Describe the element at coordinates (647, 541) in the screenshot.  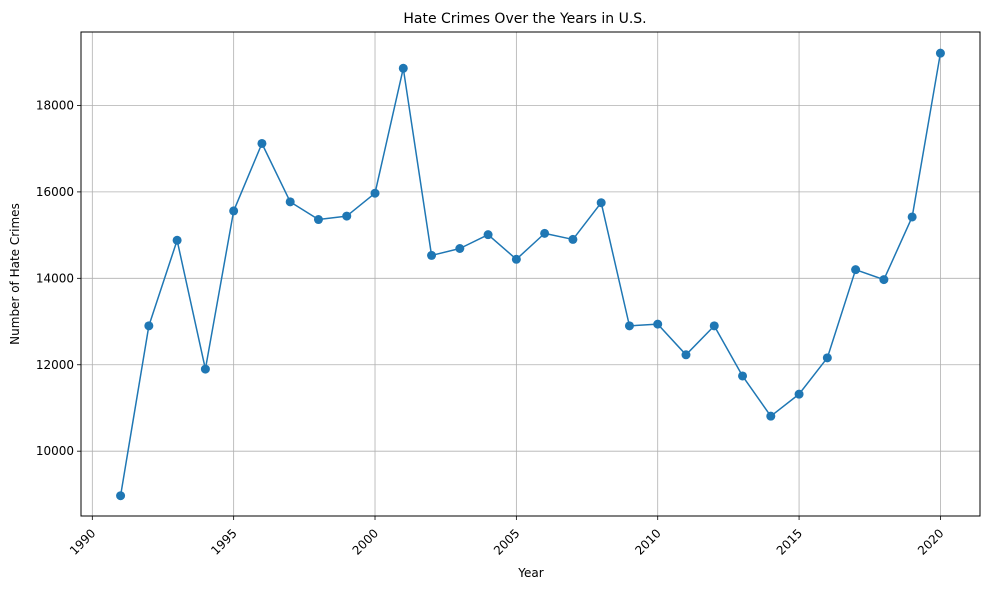
I see `x-tick-label: 2010` at that location.